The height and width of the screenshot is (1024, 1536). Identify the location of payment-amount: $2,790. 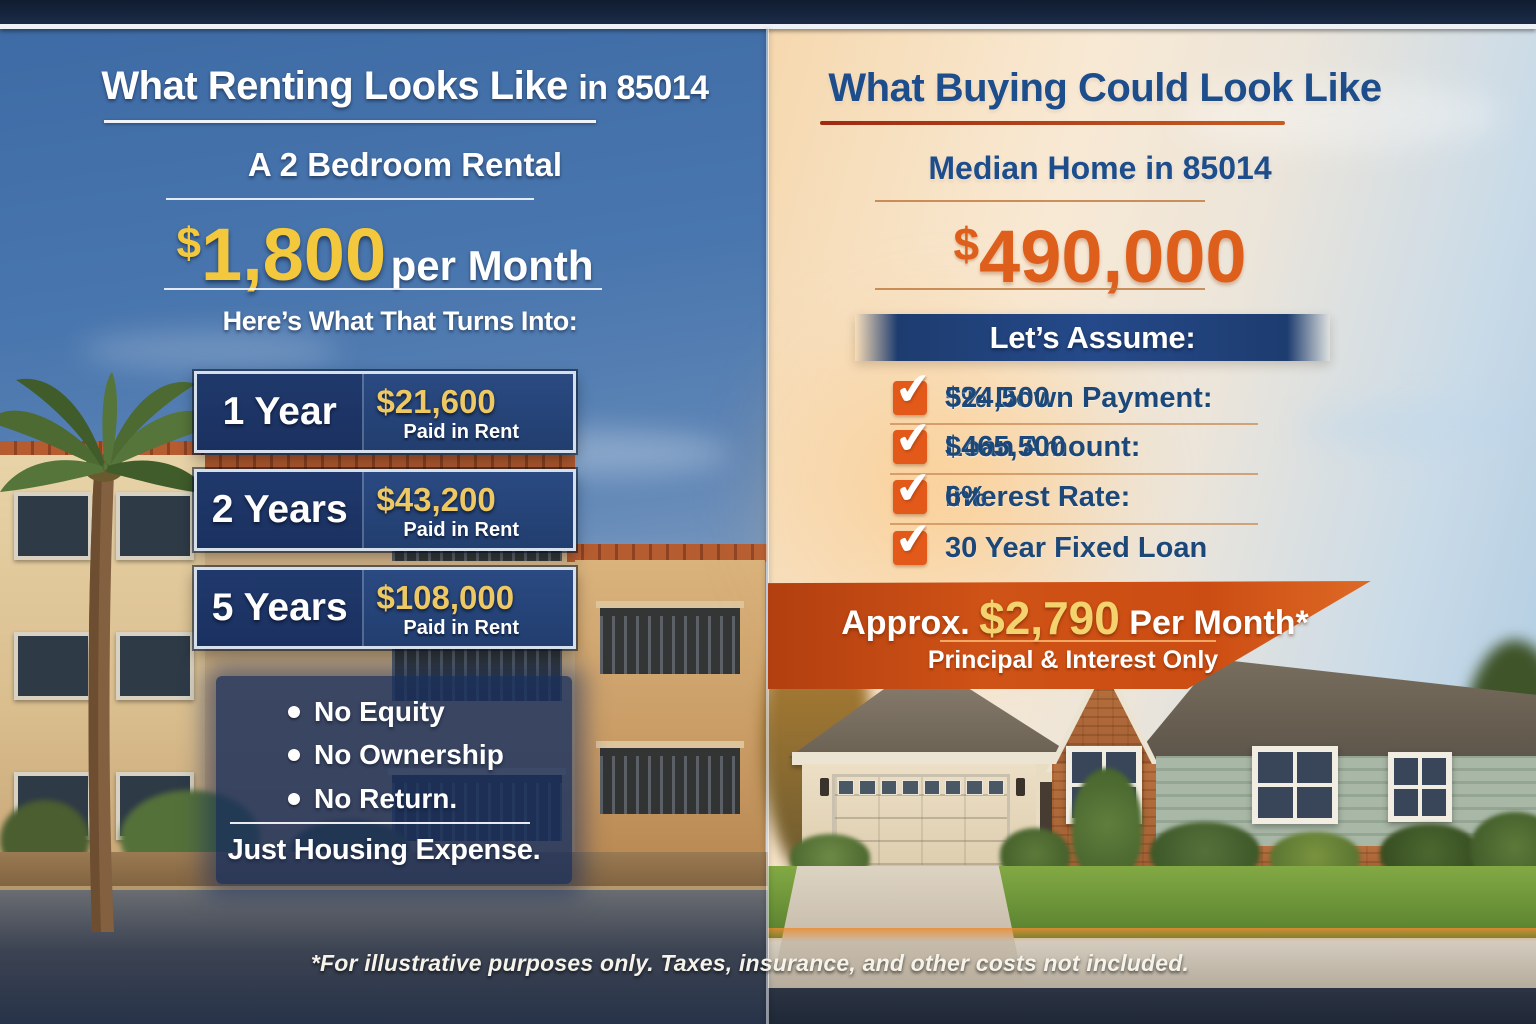
(1049, 618).